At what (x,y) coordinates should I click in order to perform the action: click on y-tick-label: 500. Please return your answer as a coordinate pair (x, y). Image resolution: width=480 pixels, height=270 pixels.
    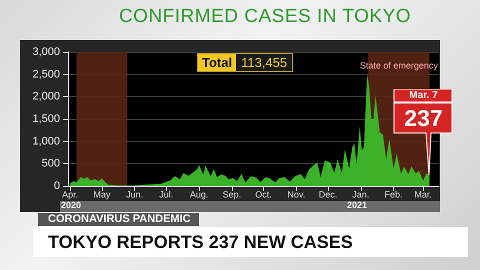
    Looking at the image, I should click on (51, 164).